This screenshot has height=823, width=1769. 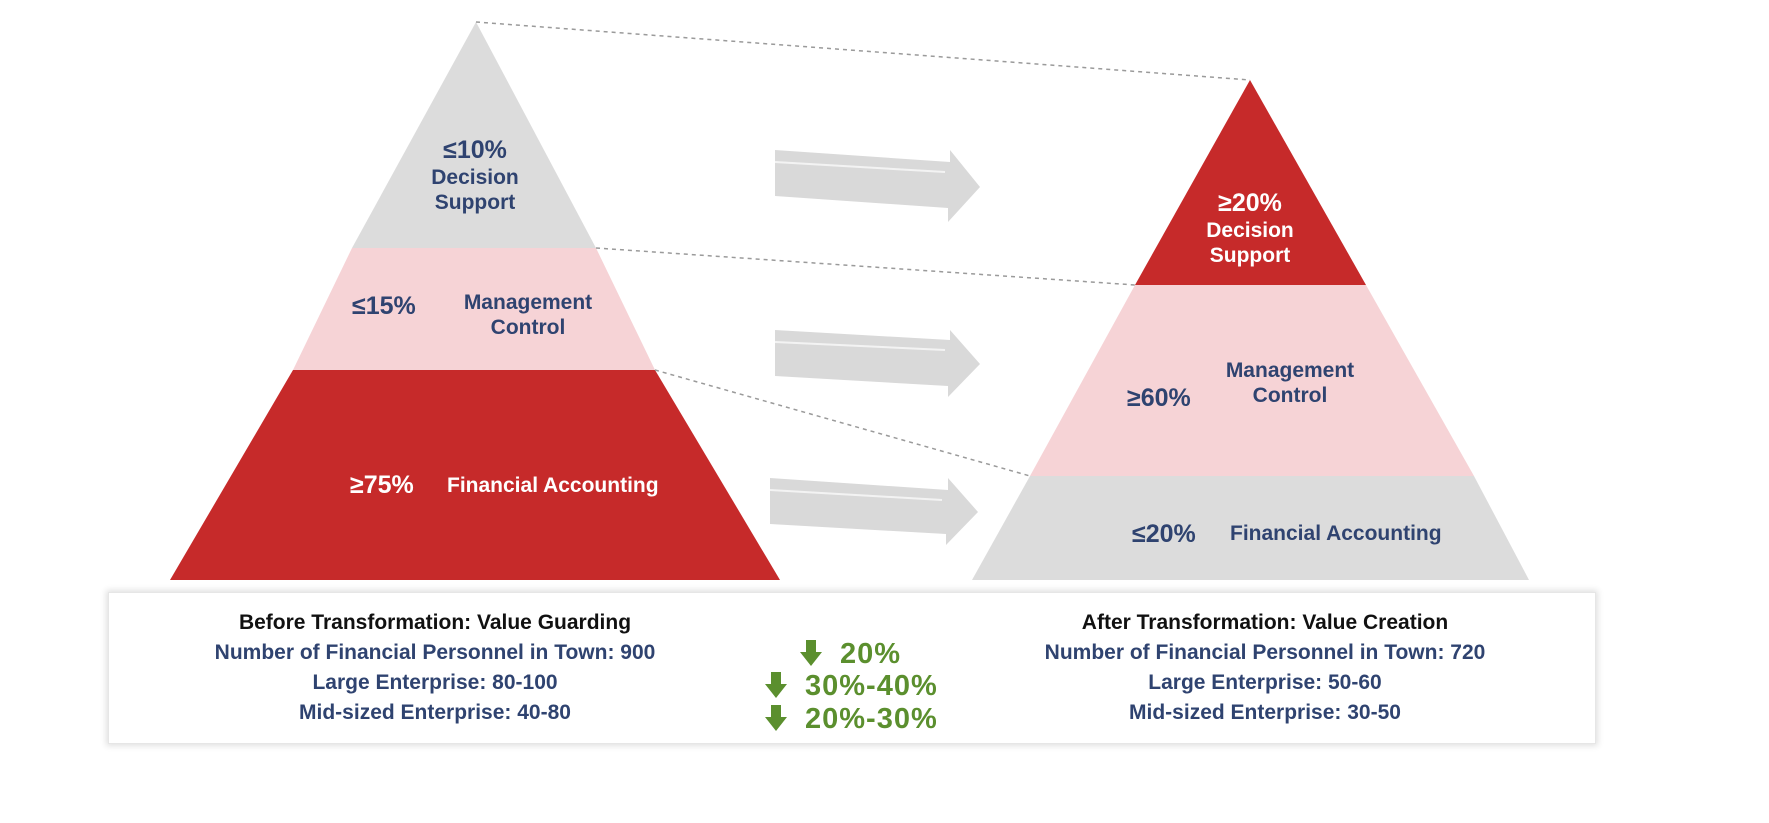 I want to click on after-top-label: ≥20% Decision Support, so click(x=1250, y=228).